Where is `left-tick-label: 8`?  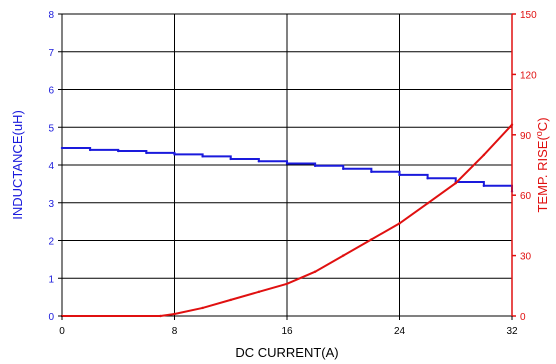
left-tick-label: 8 is located at coordinates (51, 15).